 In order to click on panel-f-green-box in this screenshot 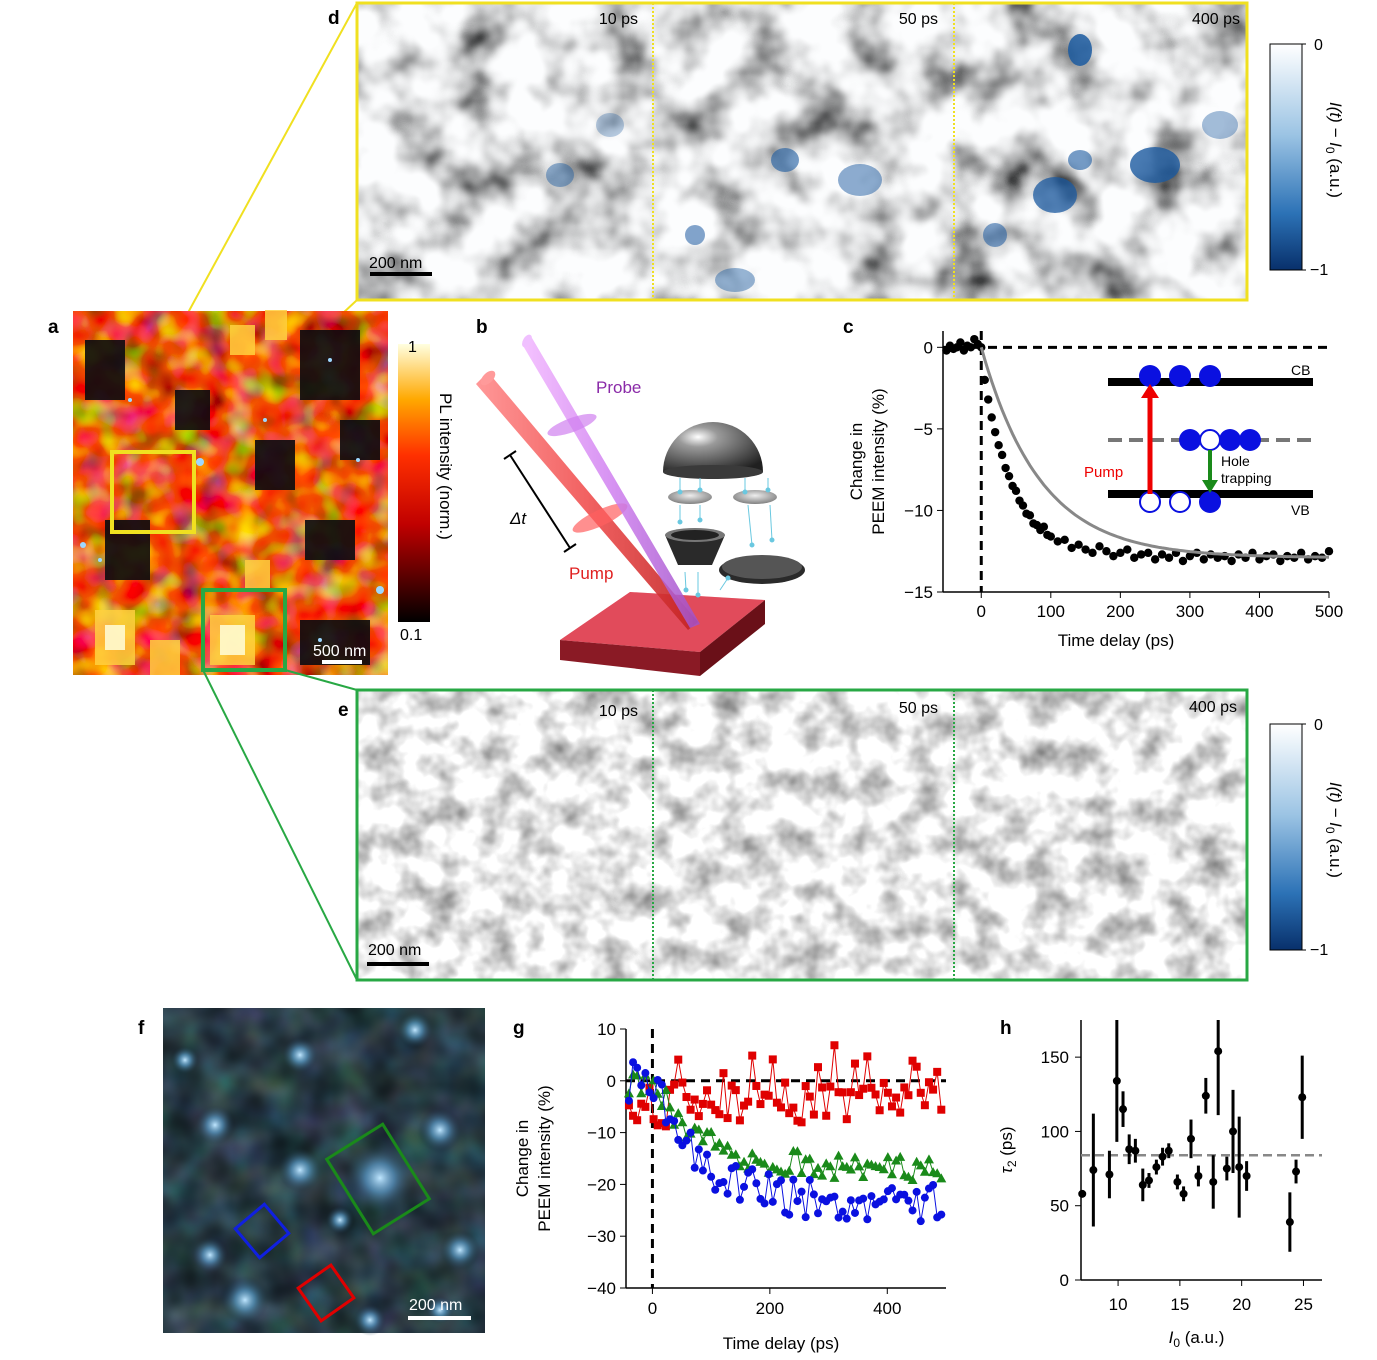, I will do `click(378, 1179)`.